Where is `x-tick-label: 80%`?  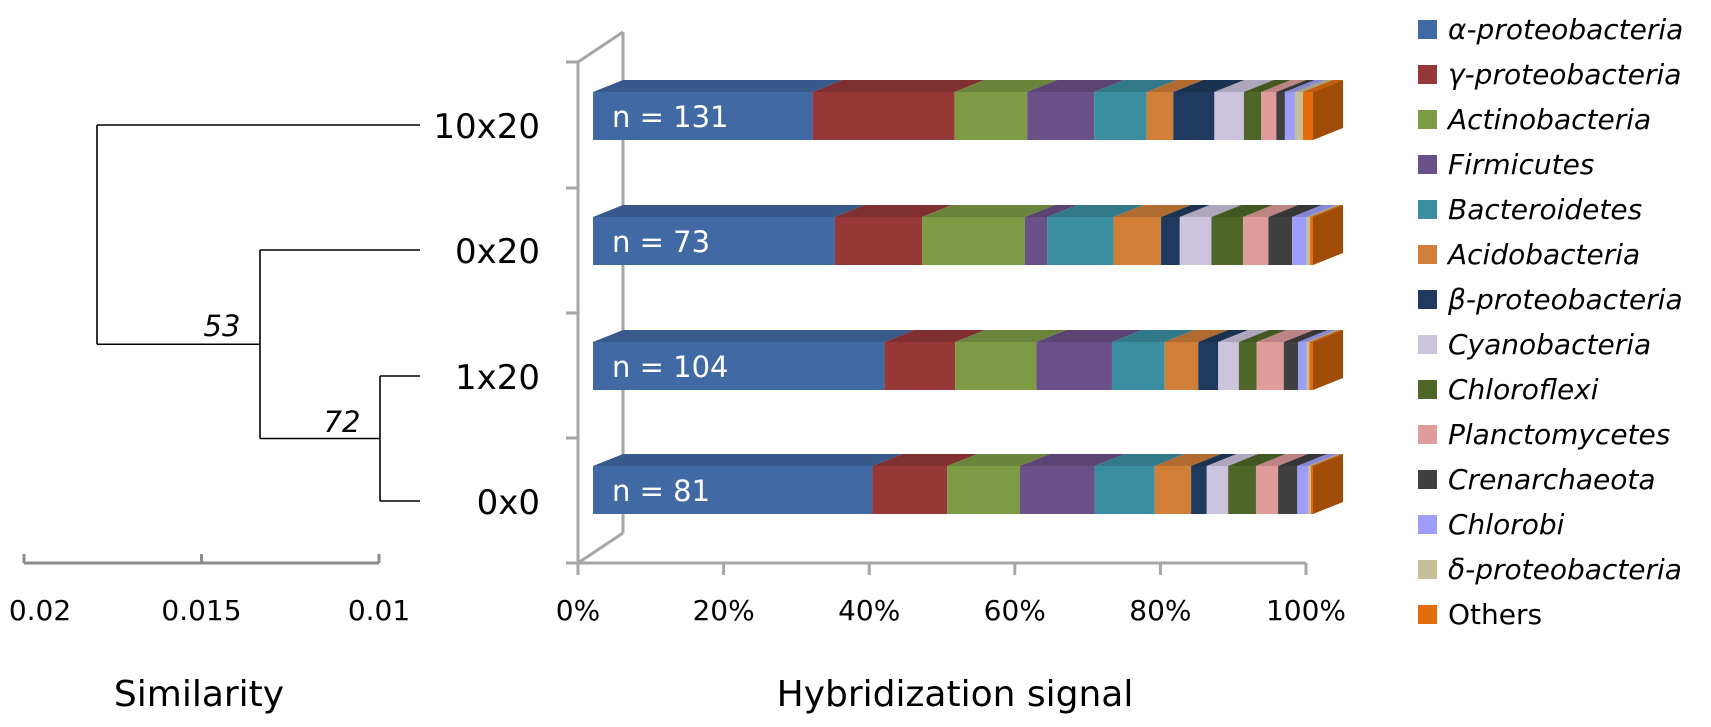
x-tick-label: 80% is located at coordinates (1160, 610).